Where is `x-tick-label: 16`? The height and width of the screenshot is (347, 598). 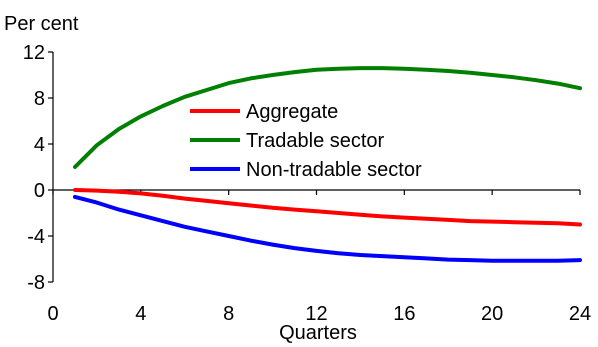 x-tick-label: 16 is located at coordinates (404, 314).